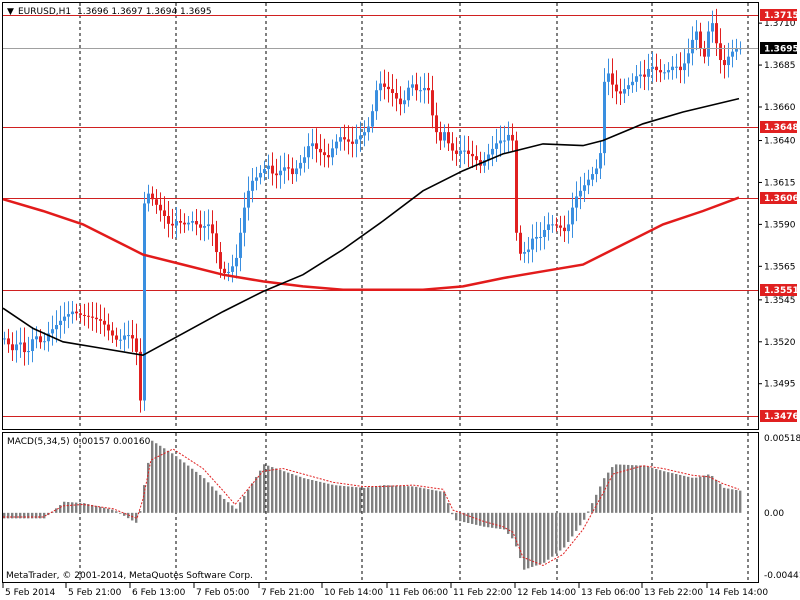  I want to click on symbol-dropdown-icon: ▼, so click(10, 12).